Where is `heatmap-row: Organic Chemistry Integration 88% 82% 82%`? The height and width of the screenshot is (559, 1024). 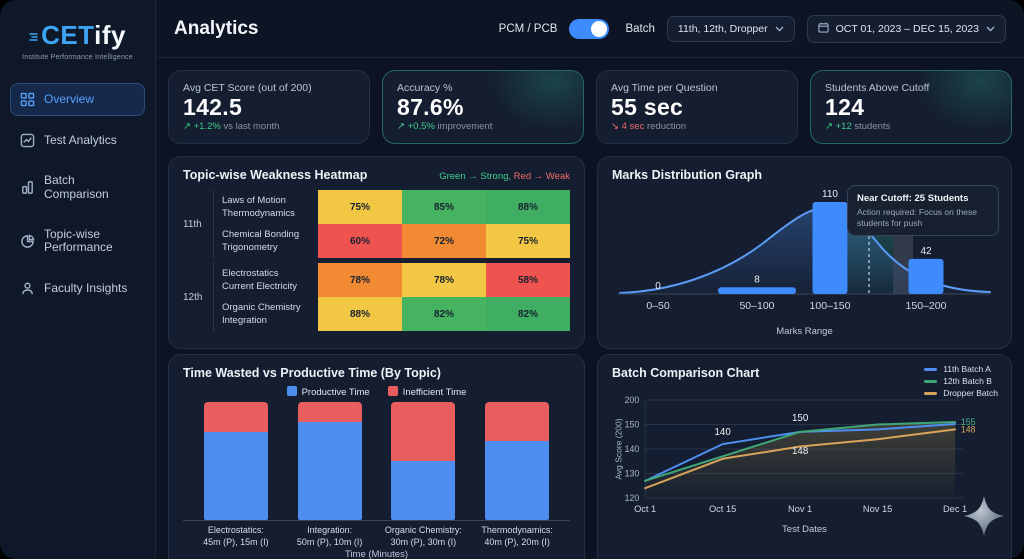
heatmap-row: Organic Chemistry Integration 88% 82% 82% is located at coordinates (392, 314).